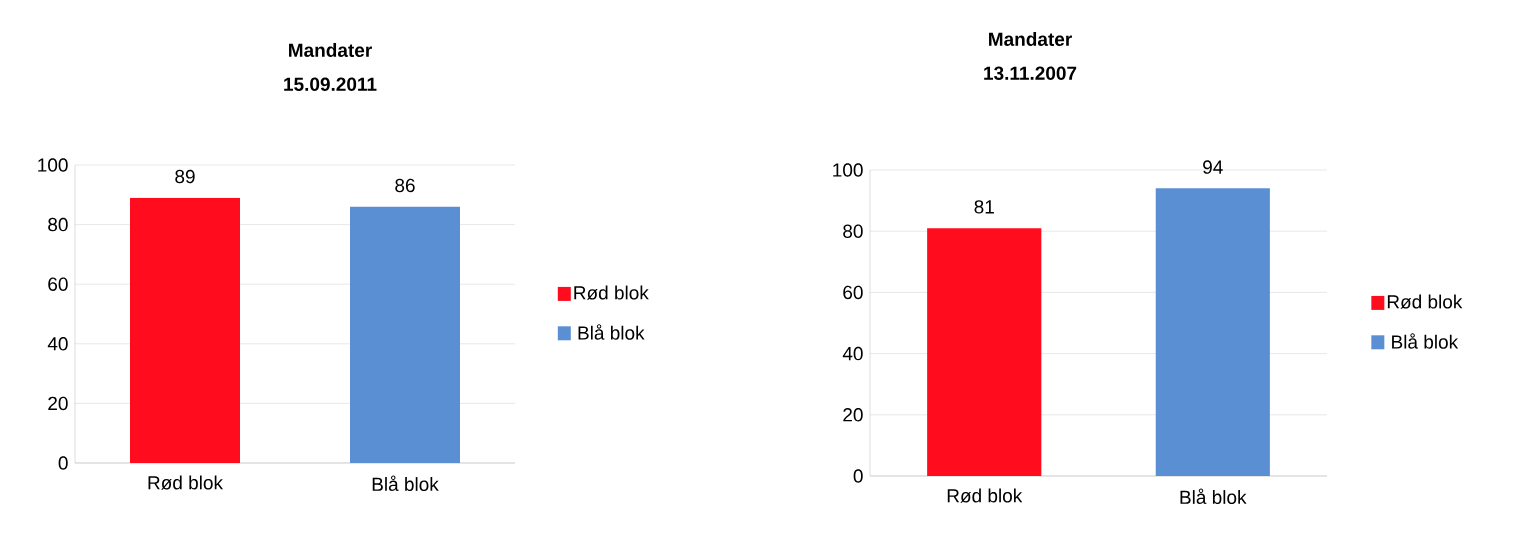 This screenshot has height=544, width=1524. What do you see at coordinates (984, 207) in the screenshot?
I see `data-label: 81` at bounding box center [984, 207].